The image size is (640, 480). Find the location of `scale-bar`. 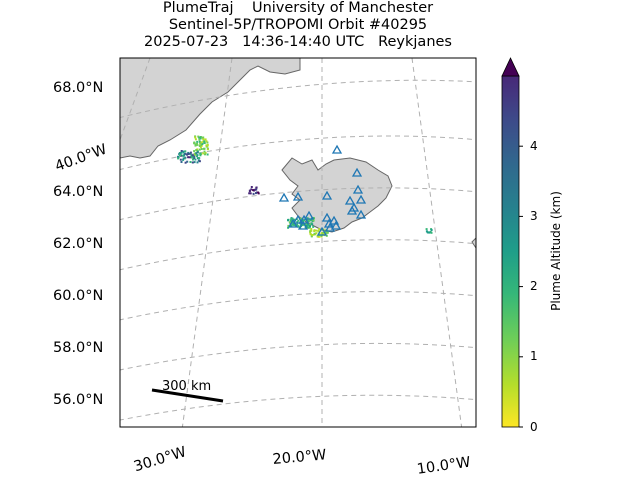

scale-bar is located at coordinates (187, 395).